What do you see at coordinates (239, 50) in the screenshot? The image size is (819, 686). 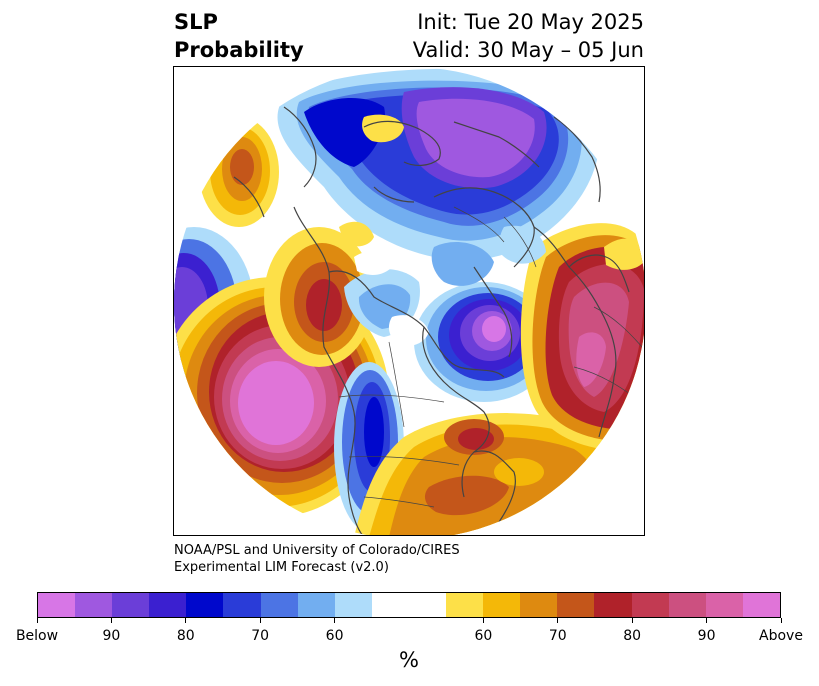 I see `title-quantity: Probability` at bounding box center [239, 50].